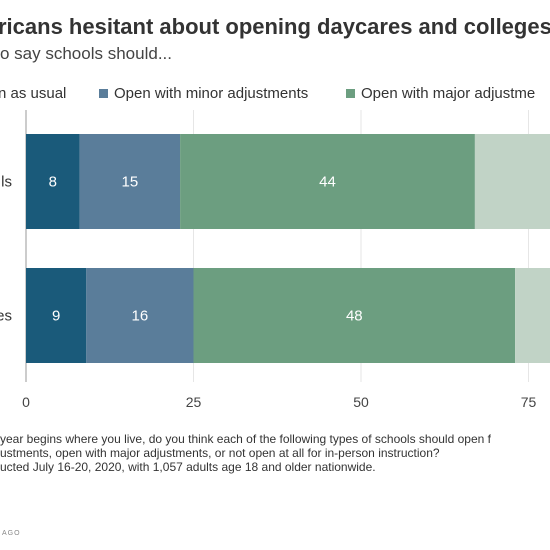  I want to click on legend-item-as-usual: n as usual, so click(33, 93).